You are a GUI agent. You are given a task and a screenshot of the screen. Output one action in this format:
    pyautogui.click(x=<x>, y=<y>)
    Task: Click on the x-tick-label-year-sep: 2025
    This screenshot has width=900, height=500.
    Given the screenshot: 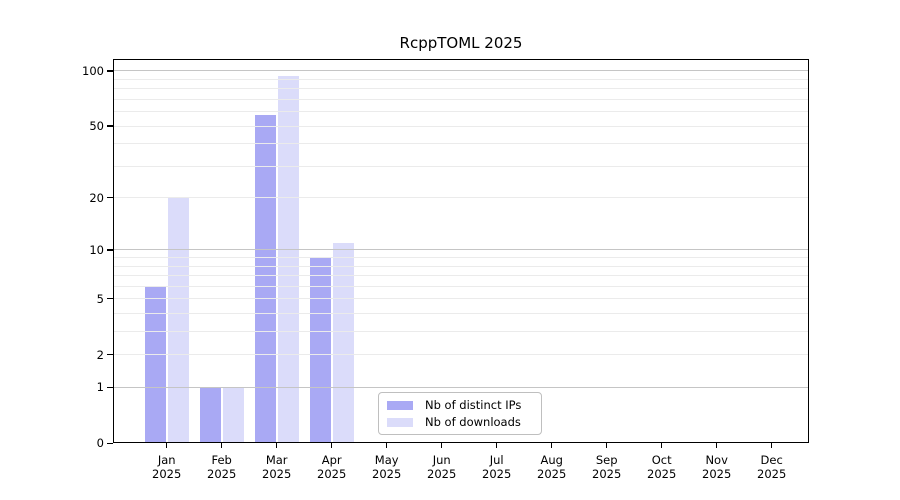 What is the action you would take?
    pyautogui.click(x=607, y=474)
    